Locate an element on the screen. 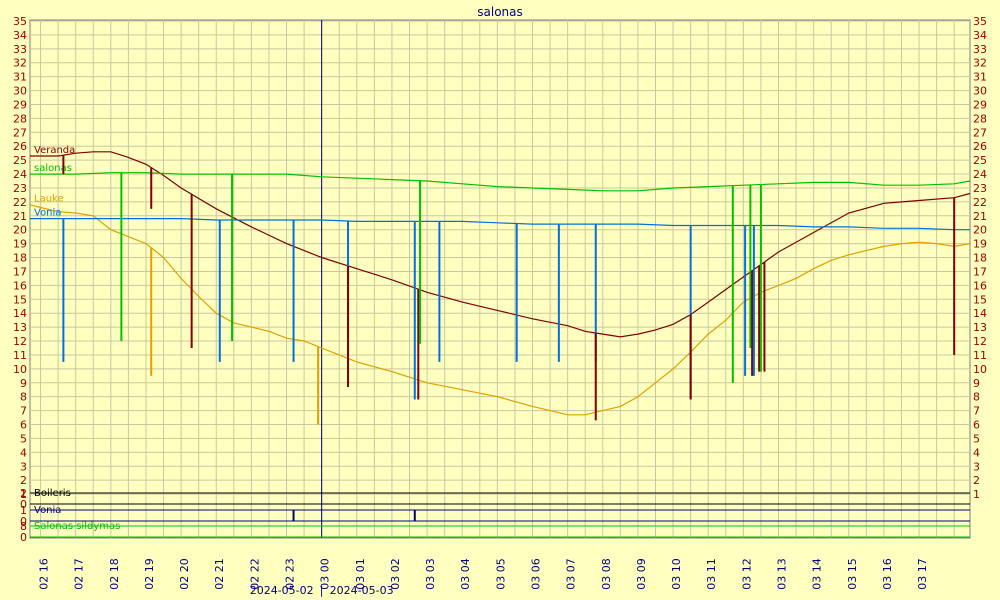  x-tick-label: 03 08 is located at coordinates (606, 574).